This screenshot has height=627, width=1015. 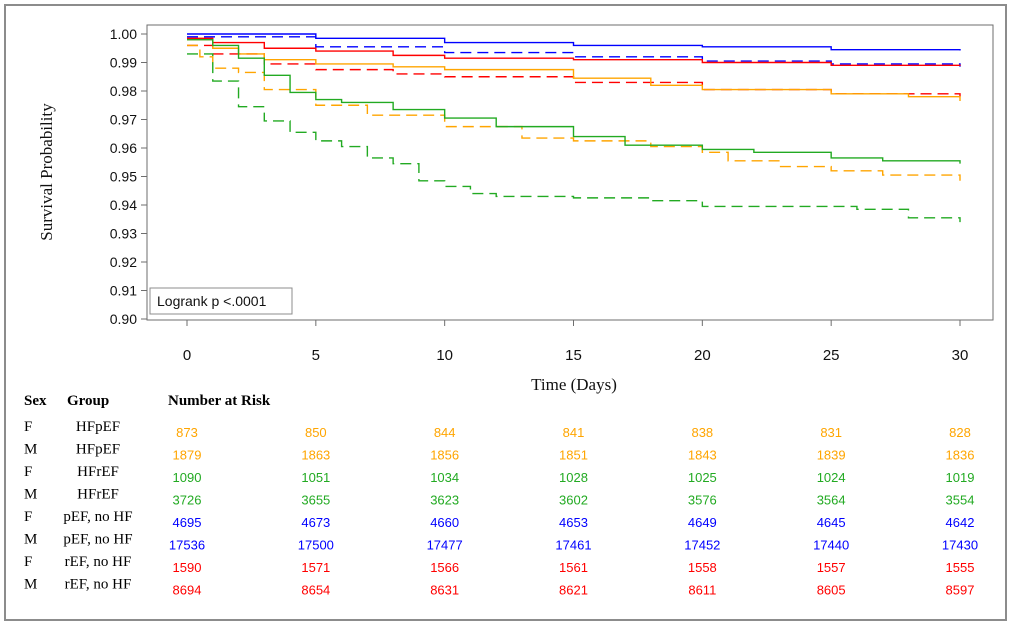 What do you see at coordinates (573, 522) in the screenshot?
I see `risk-count: 4653` at bounding box center [573, 522].